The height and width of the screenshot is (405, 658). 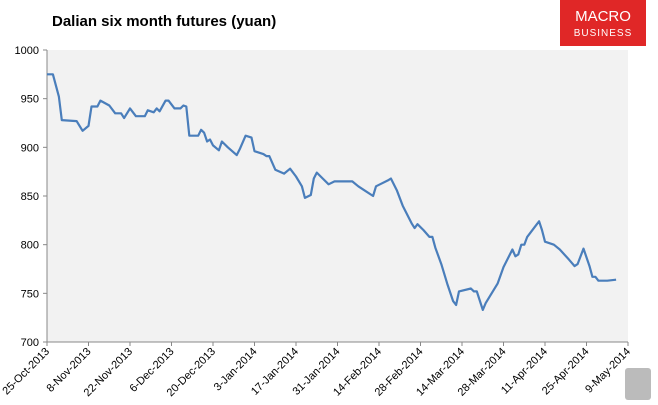 I want to click on chart-title: Dalian six month futures (yuan), so click(x=164, y=21).